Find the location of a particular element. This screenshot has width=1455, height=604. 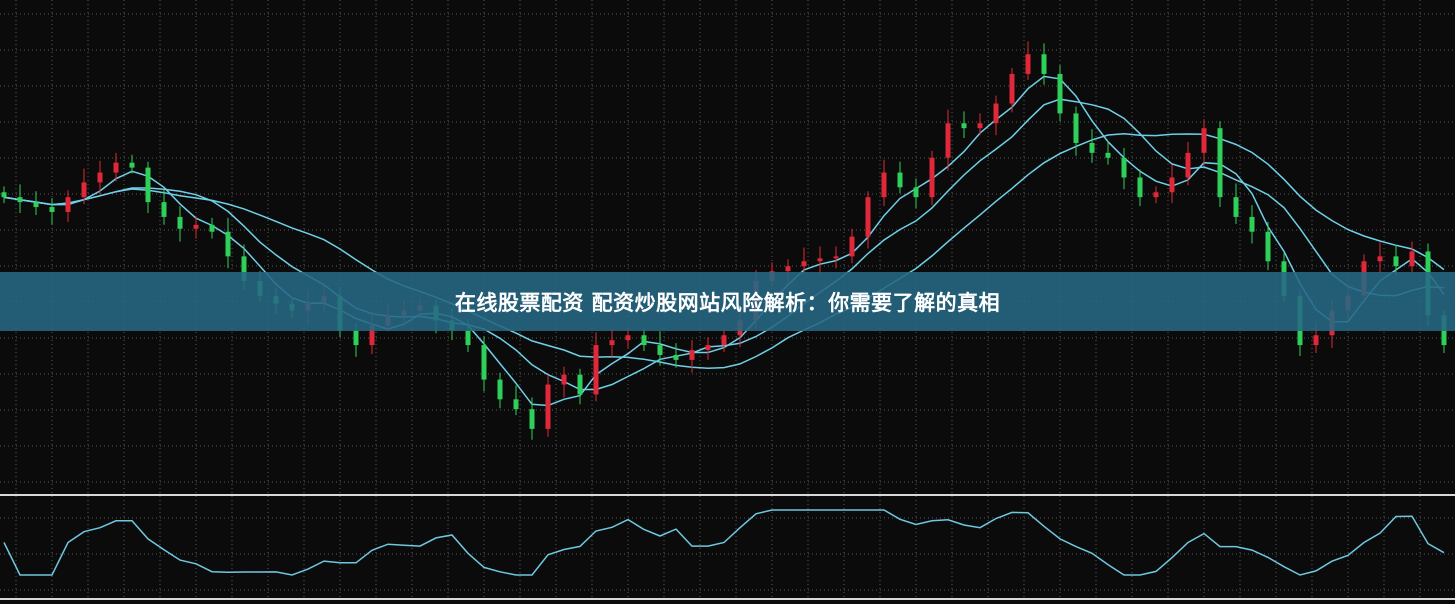

banner-title: 在线股票配资 配资炒股网站风险解析：你需要了解的真相 is located at coordinates (727, 302).